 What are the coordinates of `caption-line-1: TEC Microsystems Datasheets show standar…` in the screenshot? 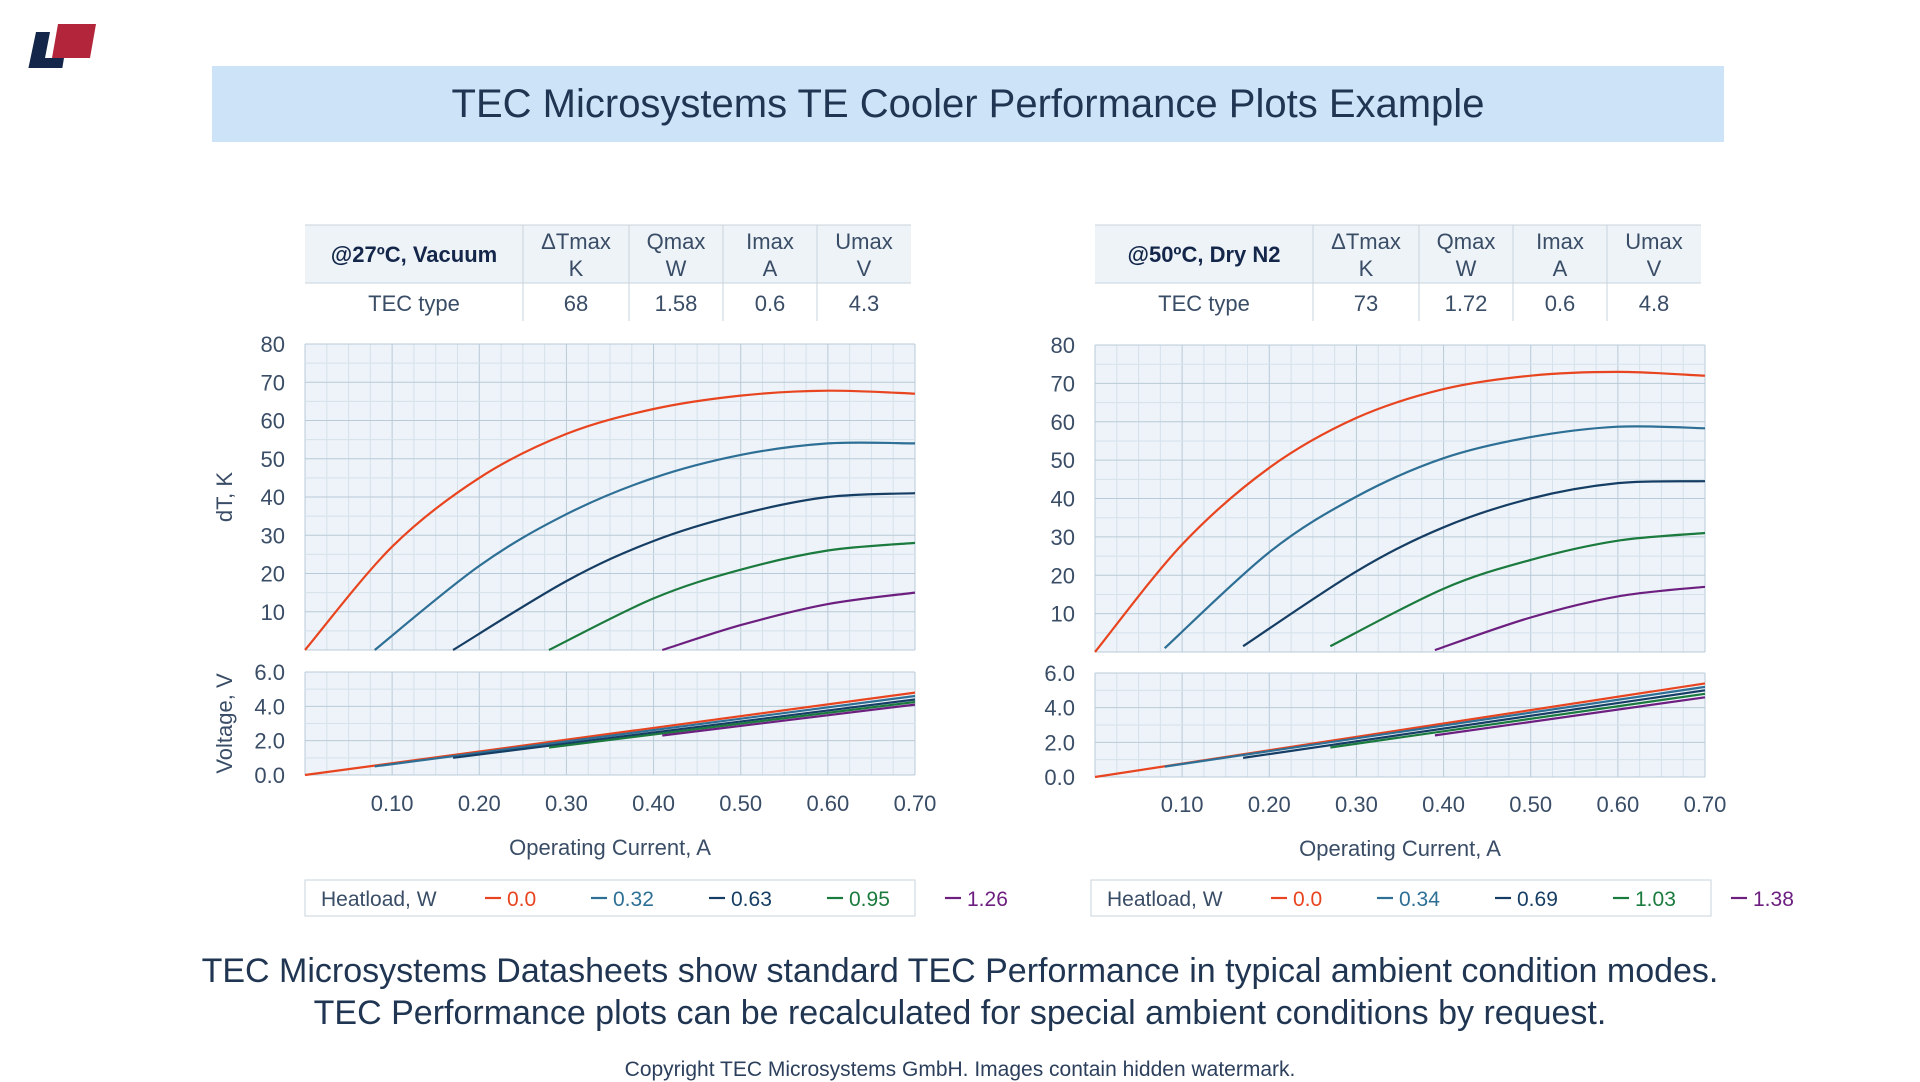 It's located at (960, 971).